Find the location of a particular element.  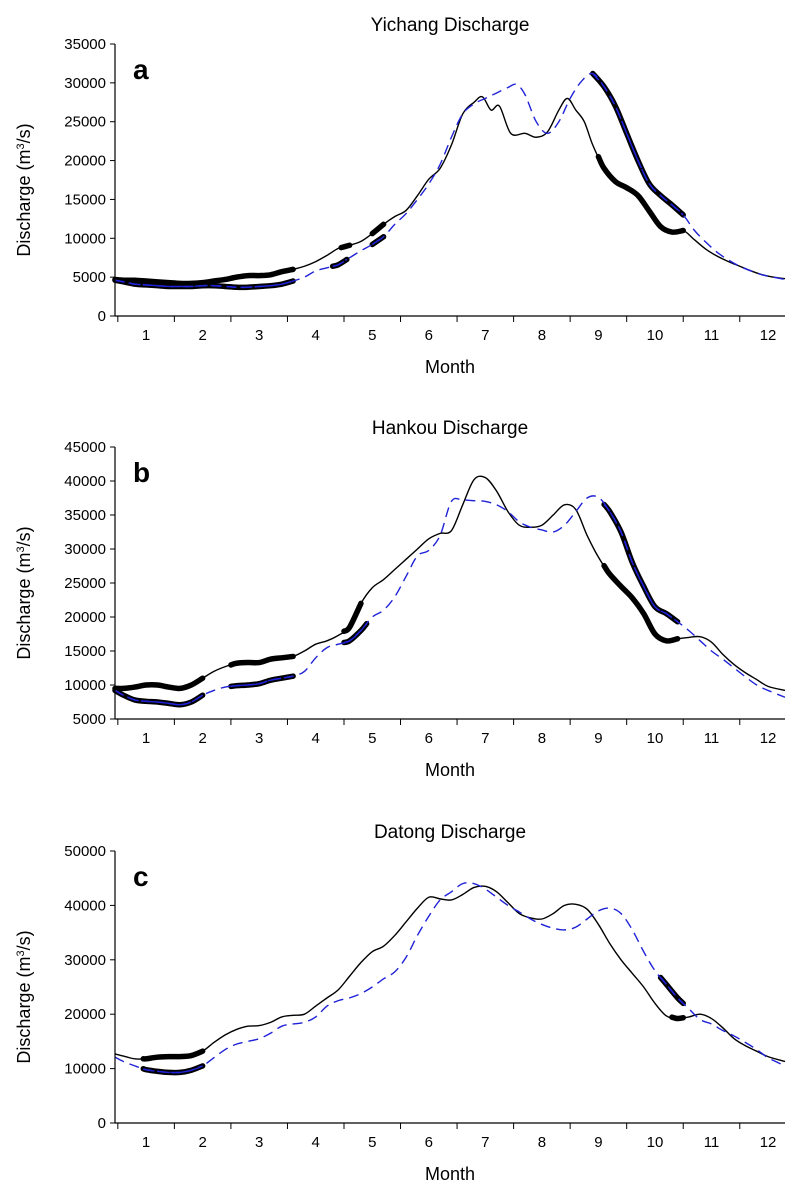

chart-title: Yichang Discharge is located at coordinates (450, 25).